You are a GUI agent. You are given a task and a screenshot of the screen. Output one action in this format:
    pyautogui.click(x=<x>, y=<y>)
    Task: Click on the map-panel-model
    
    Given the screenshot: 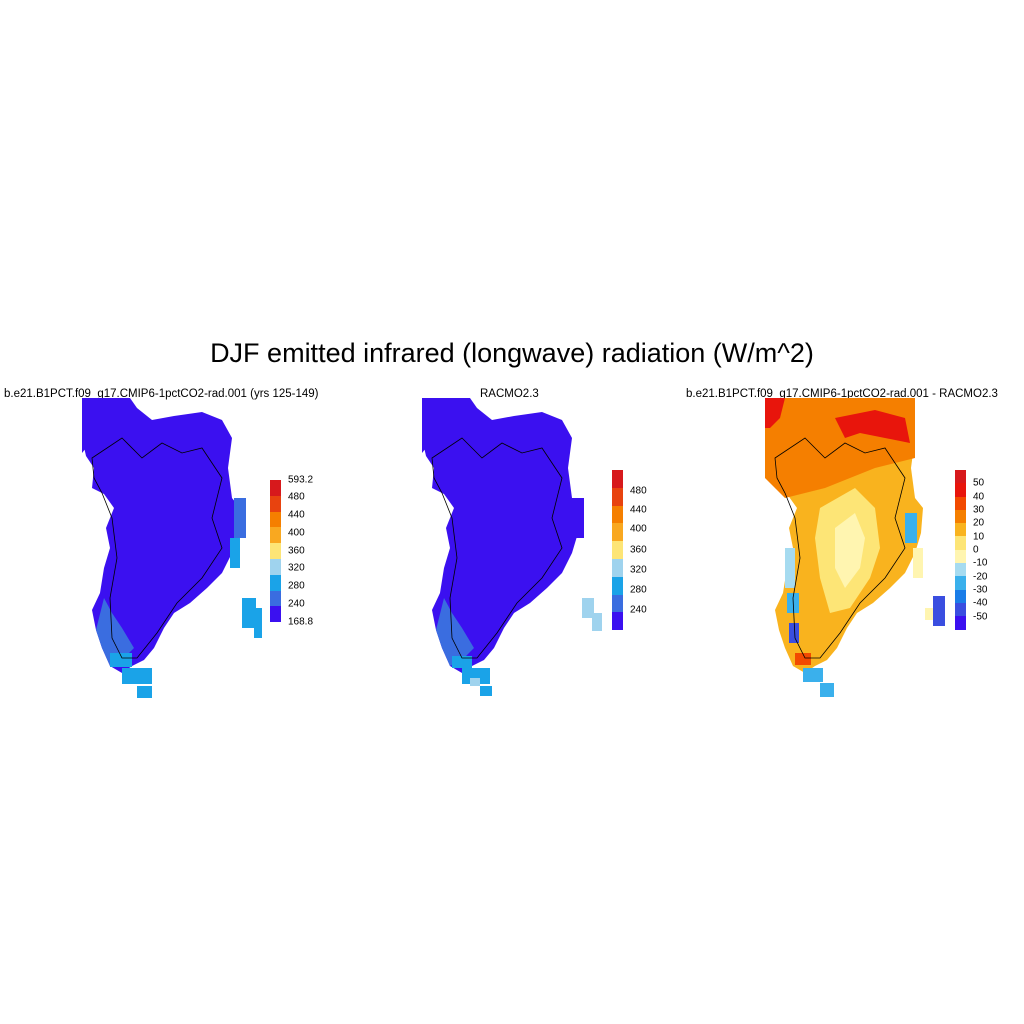 What is the action you would take?
    pyautogui.click(x=172, y=548)
    